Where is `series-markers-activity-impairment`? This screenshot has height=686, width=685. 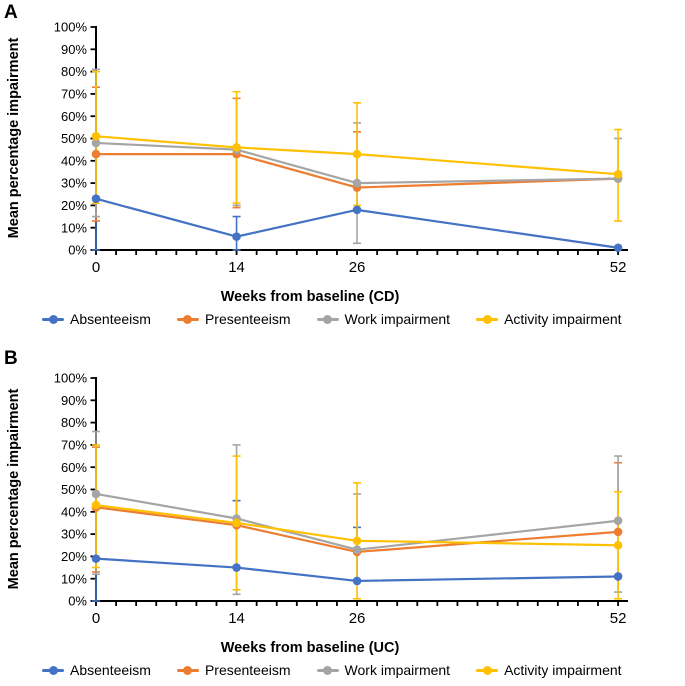
series-markers-activity-impairment is located at coordinates (357, 525).